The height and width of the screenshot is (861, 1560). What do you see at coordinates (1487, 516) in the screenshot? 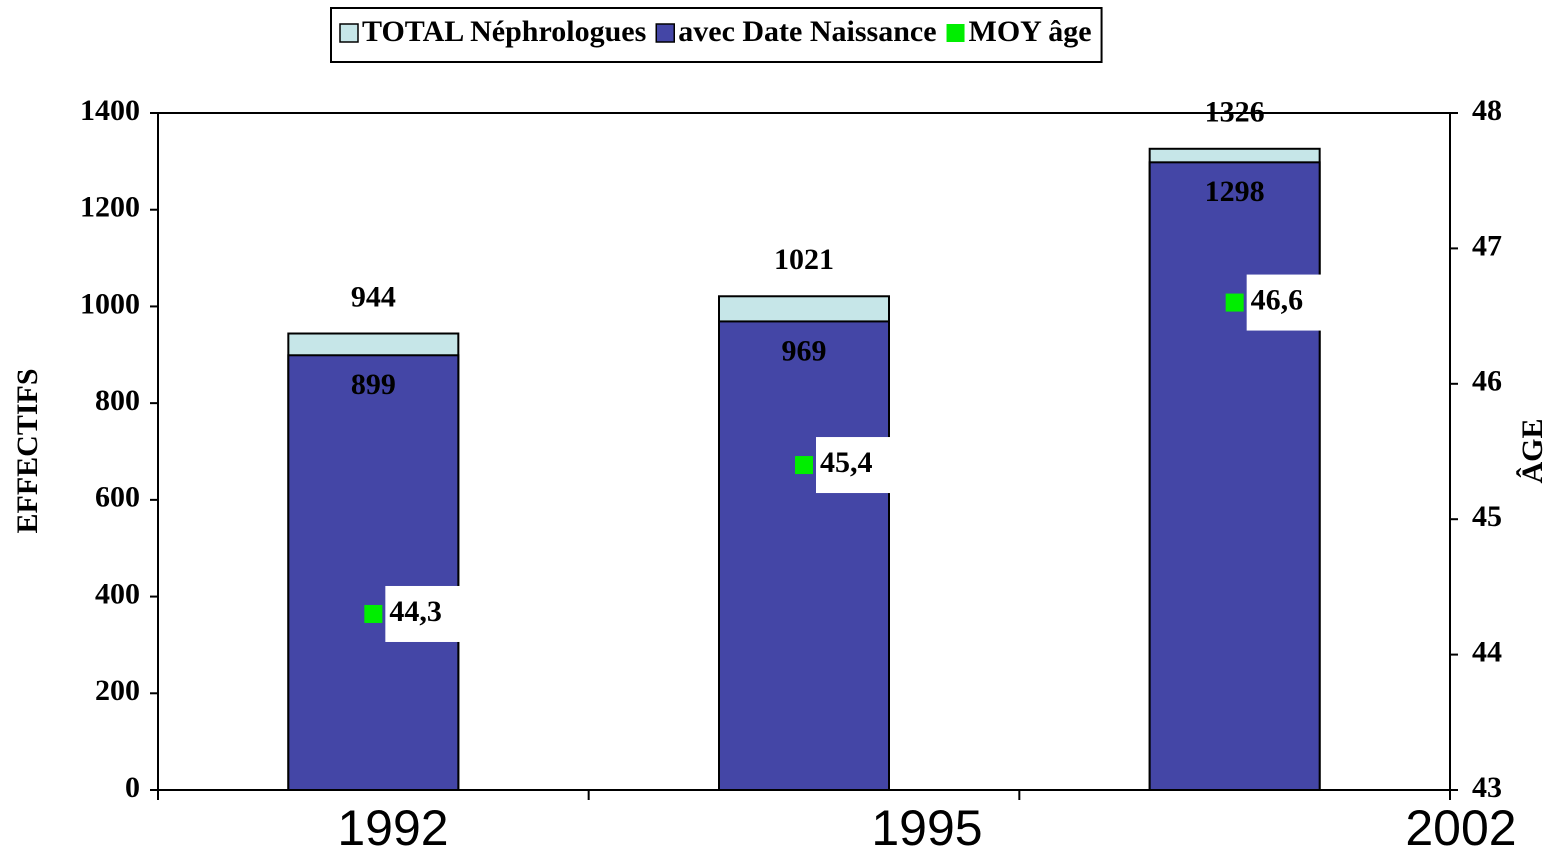
I see `y2-tick-label: 45` at bounding box center [1487, 516].